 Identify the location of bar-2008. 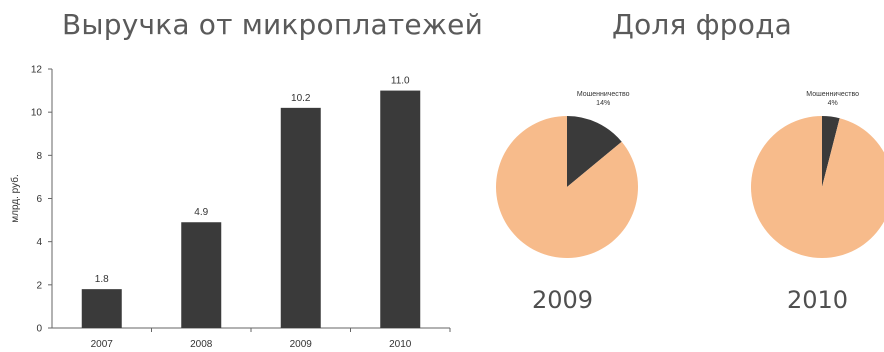
(201, 275).